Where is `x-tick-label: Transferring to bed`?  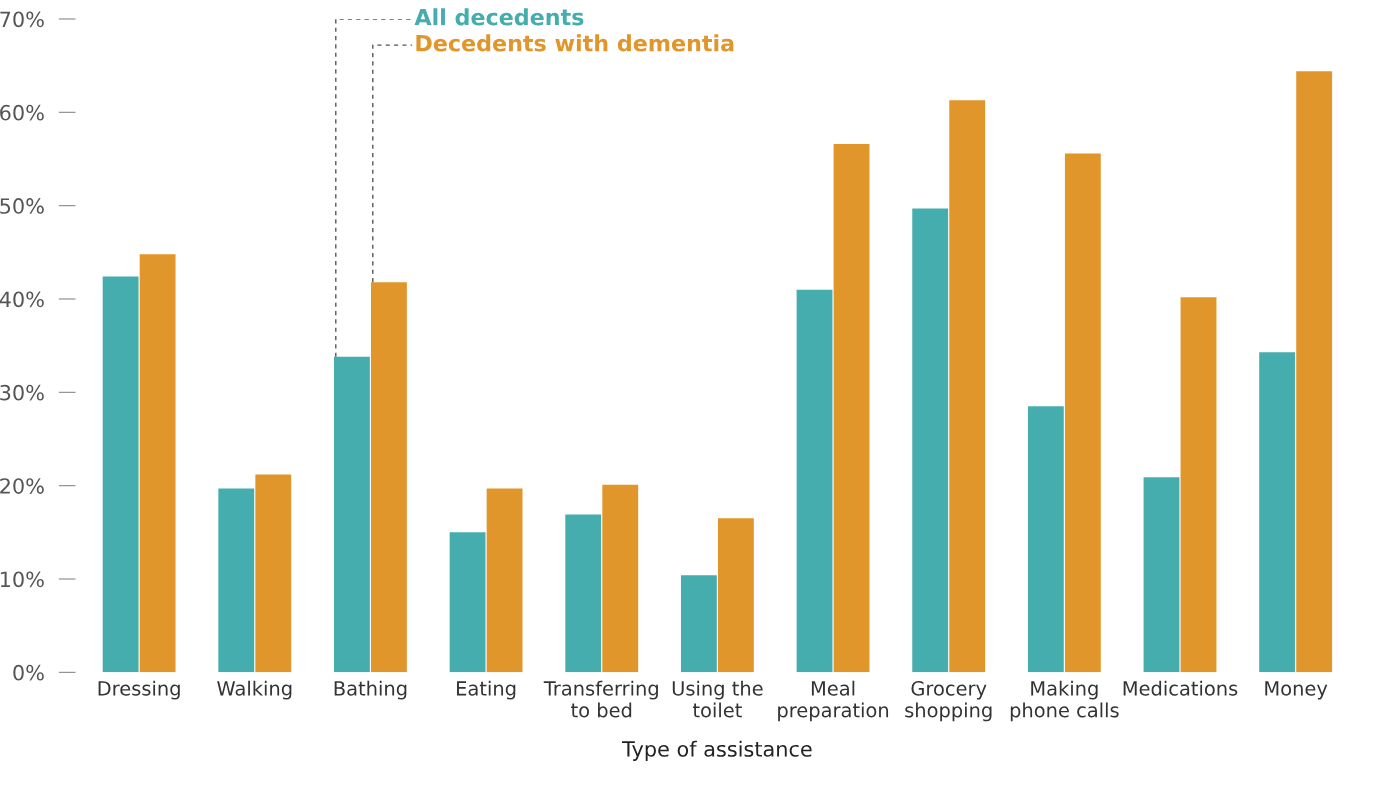 x-tick-label: Transferring to bed is located at coordinates (600, 699).